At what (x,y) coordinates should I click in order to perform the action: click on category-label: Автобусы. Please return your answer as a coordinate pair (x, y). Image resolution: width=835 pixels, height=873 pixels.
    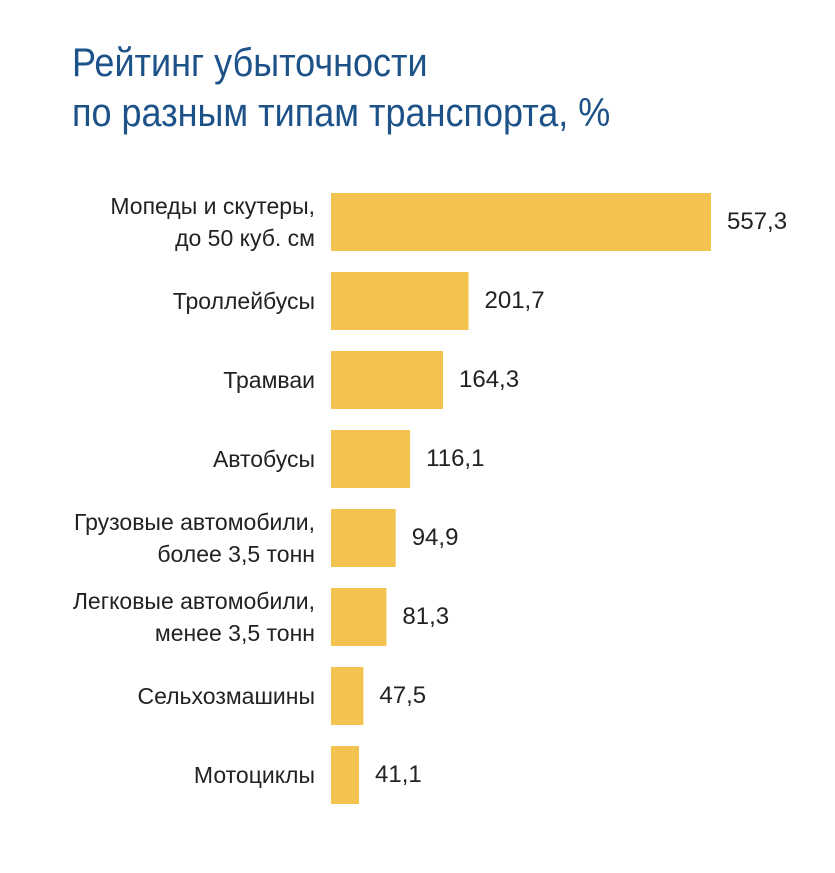
    Looking at the image, I should click on (263, 459).